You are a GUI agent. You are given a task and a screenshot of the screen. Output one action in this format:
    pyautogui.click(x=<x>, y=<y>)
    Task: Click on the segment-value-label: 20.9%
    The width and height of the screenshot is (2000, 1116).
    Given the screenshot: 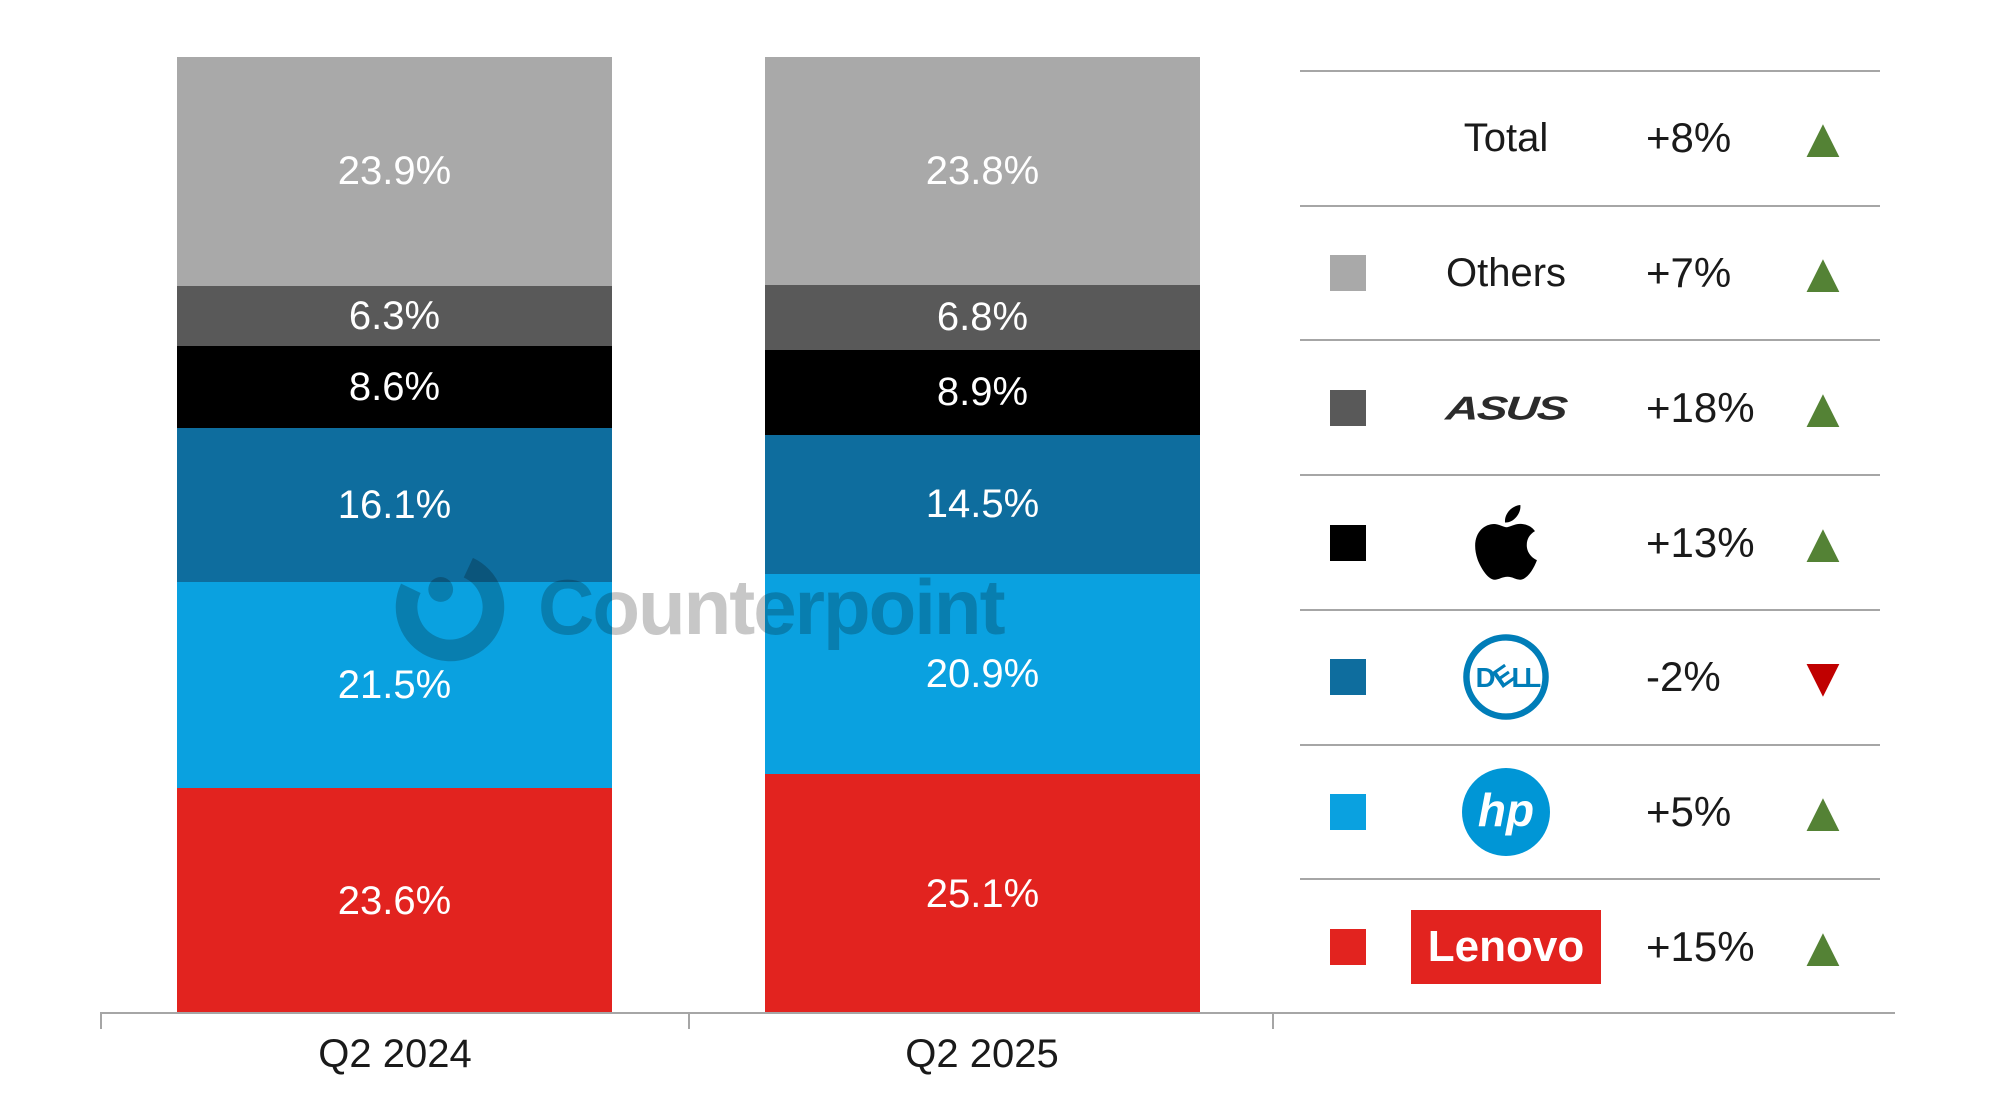 What is the action you would take?
    pyautogui.click(x=982, y=673)
    